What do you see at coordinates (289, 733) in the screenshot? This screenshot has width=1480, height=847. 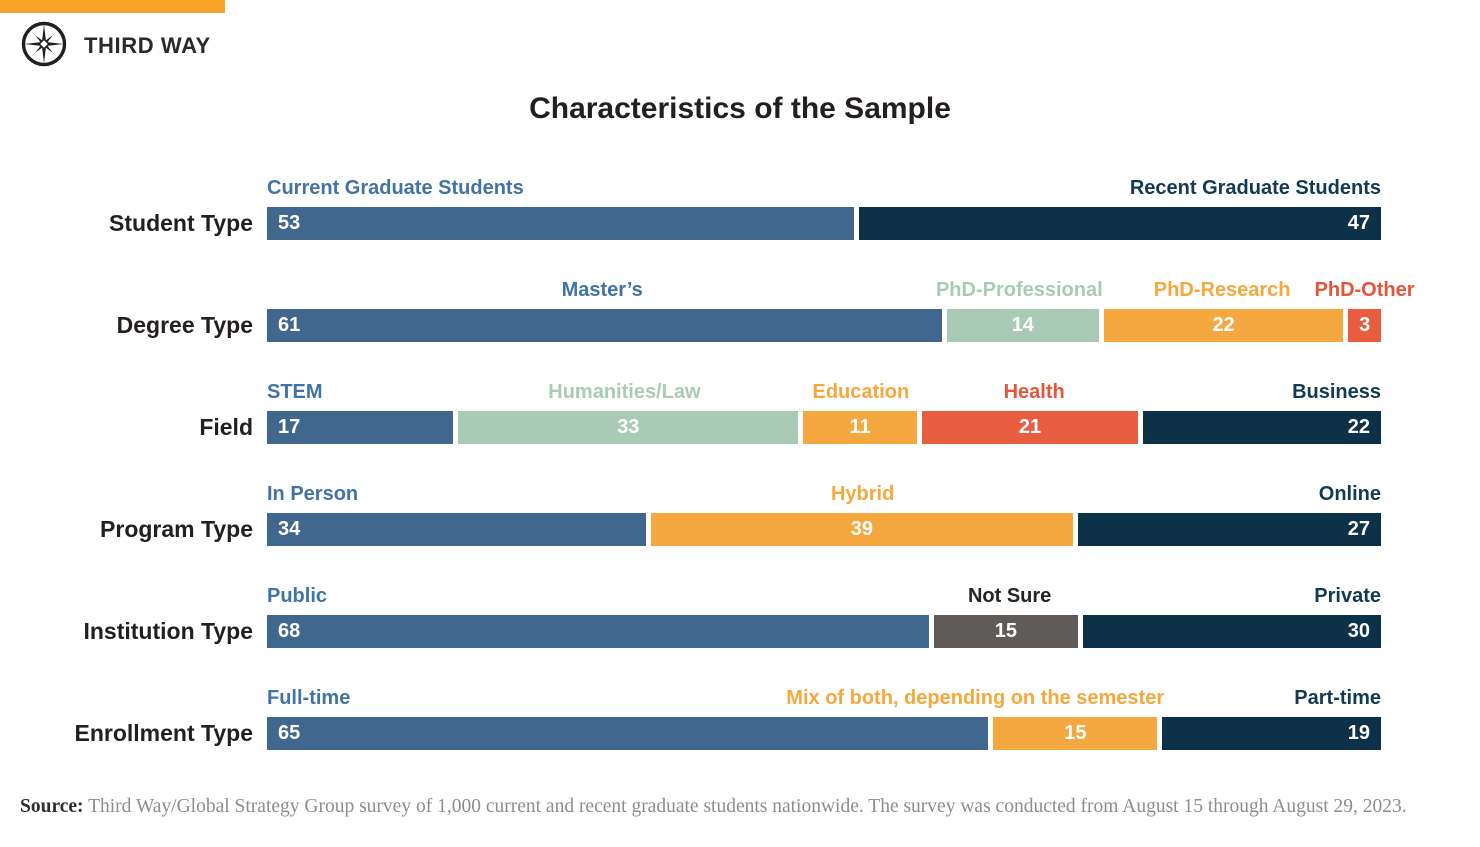 I see `segment-value: 65` at bounding box center [289, 733].